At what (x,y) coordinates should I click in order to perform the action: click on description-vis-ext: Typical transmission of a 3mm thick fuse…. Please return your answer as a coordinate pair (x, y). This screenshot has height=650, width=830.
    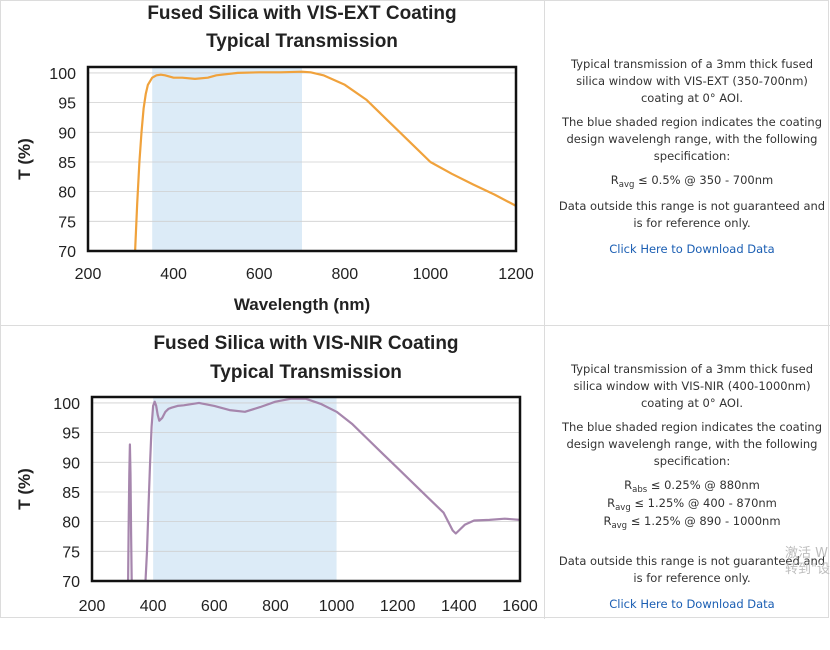
    Looking at the image, I should click on (692, 157).